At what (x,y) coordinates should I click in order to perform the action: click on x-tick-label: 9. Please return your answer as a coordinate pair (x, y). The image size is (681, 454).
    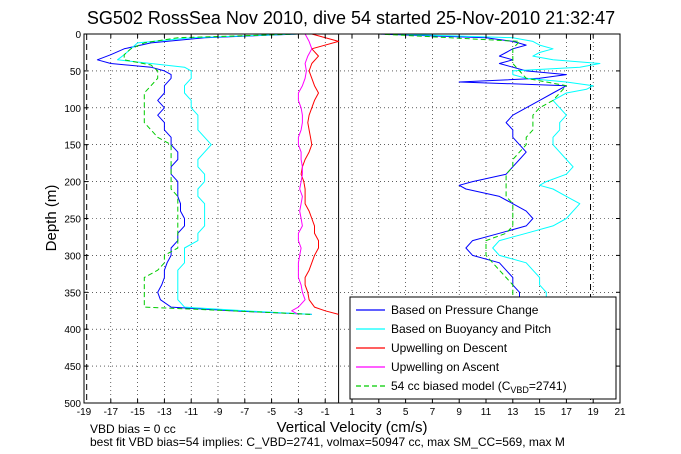
    Looking at the image, I should click on (459, 412).